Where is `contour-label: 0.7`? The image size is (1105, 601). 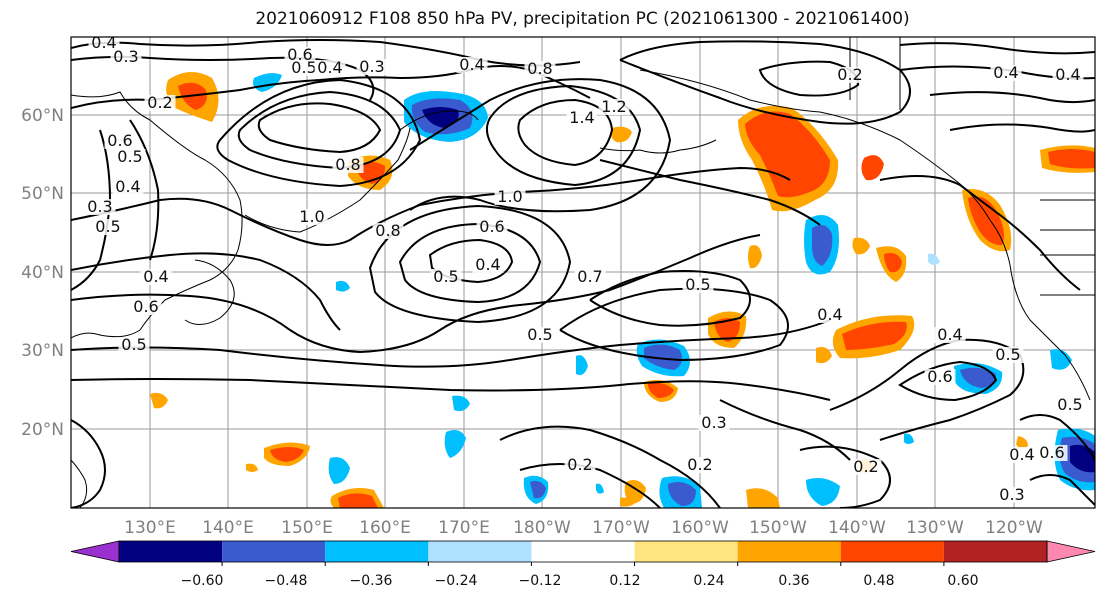 contour-label: 0.7 is located at coordinates (589, 276).